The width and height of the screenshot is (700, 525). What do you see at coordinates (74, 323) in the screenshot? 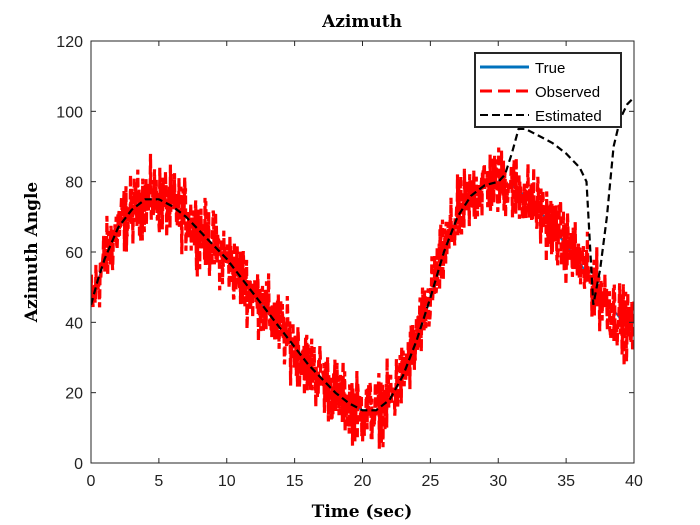
I see `y-tick-label: 40` at bounding box center [74, 323].